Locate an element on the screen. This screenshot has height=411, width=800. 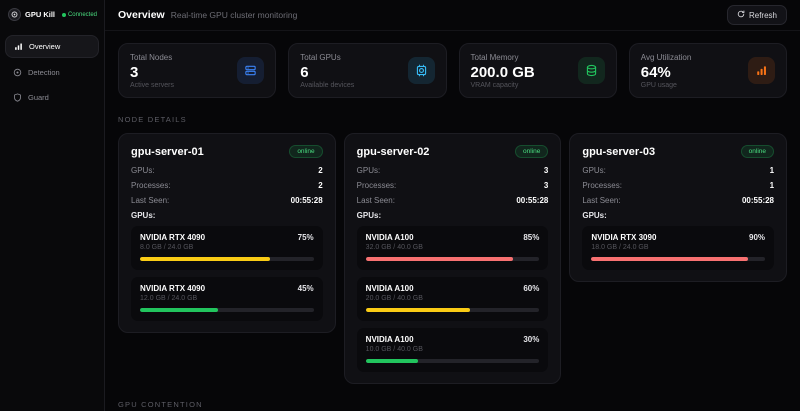
node-processes-row: Processes: 2 is located at coordinates (227, 185).